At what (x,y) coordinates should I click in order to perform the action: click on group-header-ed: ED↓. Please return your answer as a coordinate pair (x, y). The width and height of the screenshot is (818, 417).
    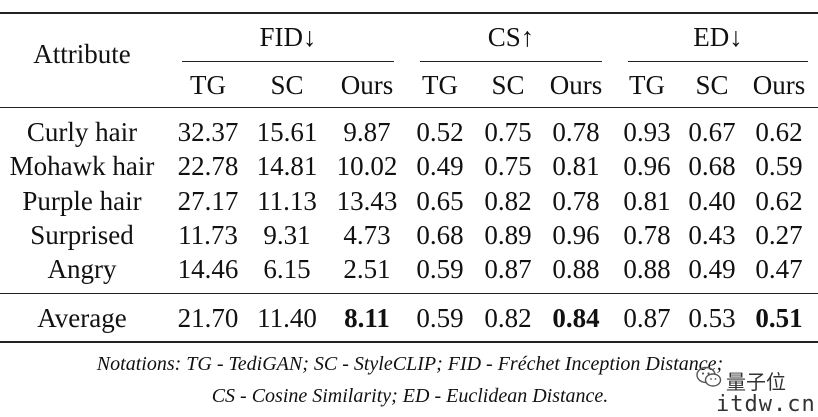
    Looking at the image, I should click on (718, 37).